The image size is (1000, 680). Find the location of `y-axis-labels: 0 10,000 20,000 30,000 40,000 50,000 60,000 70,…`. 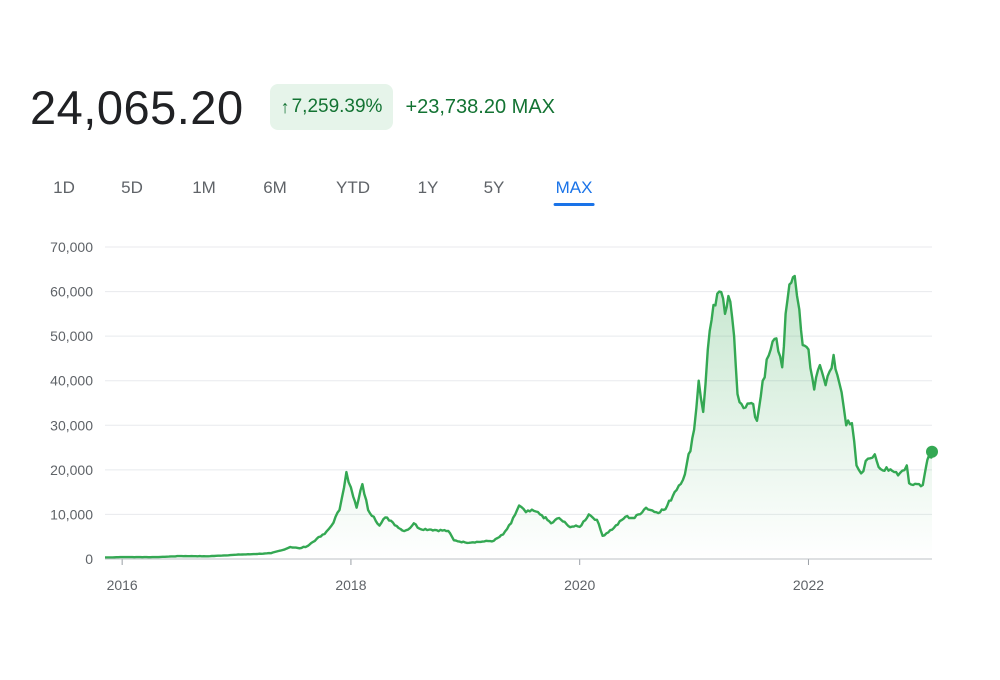

y-axis-labels: 0 10,000 20,000 30,000 40,000 50,000 60,000 70,… is located at coordinates (71, 403).